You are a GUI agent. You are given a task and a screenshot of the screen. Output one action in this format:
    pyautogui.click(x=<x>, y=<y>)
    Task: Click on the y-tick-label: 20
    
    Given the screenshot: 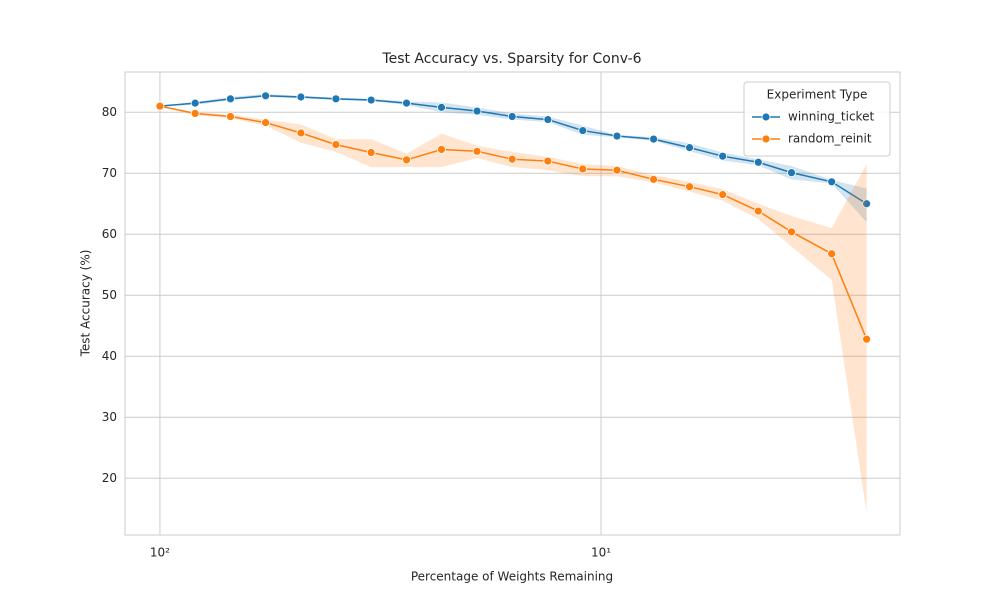 What is the action you would take?
    pyautogui.click(x=109, y=478)
    